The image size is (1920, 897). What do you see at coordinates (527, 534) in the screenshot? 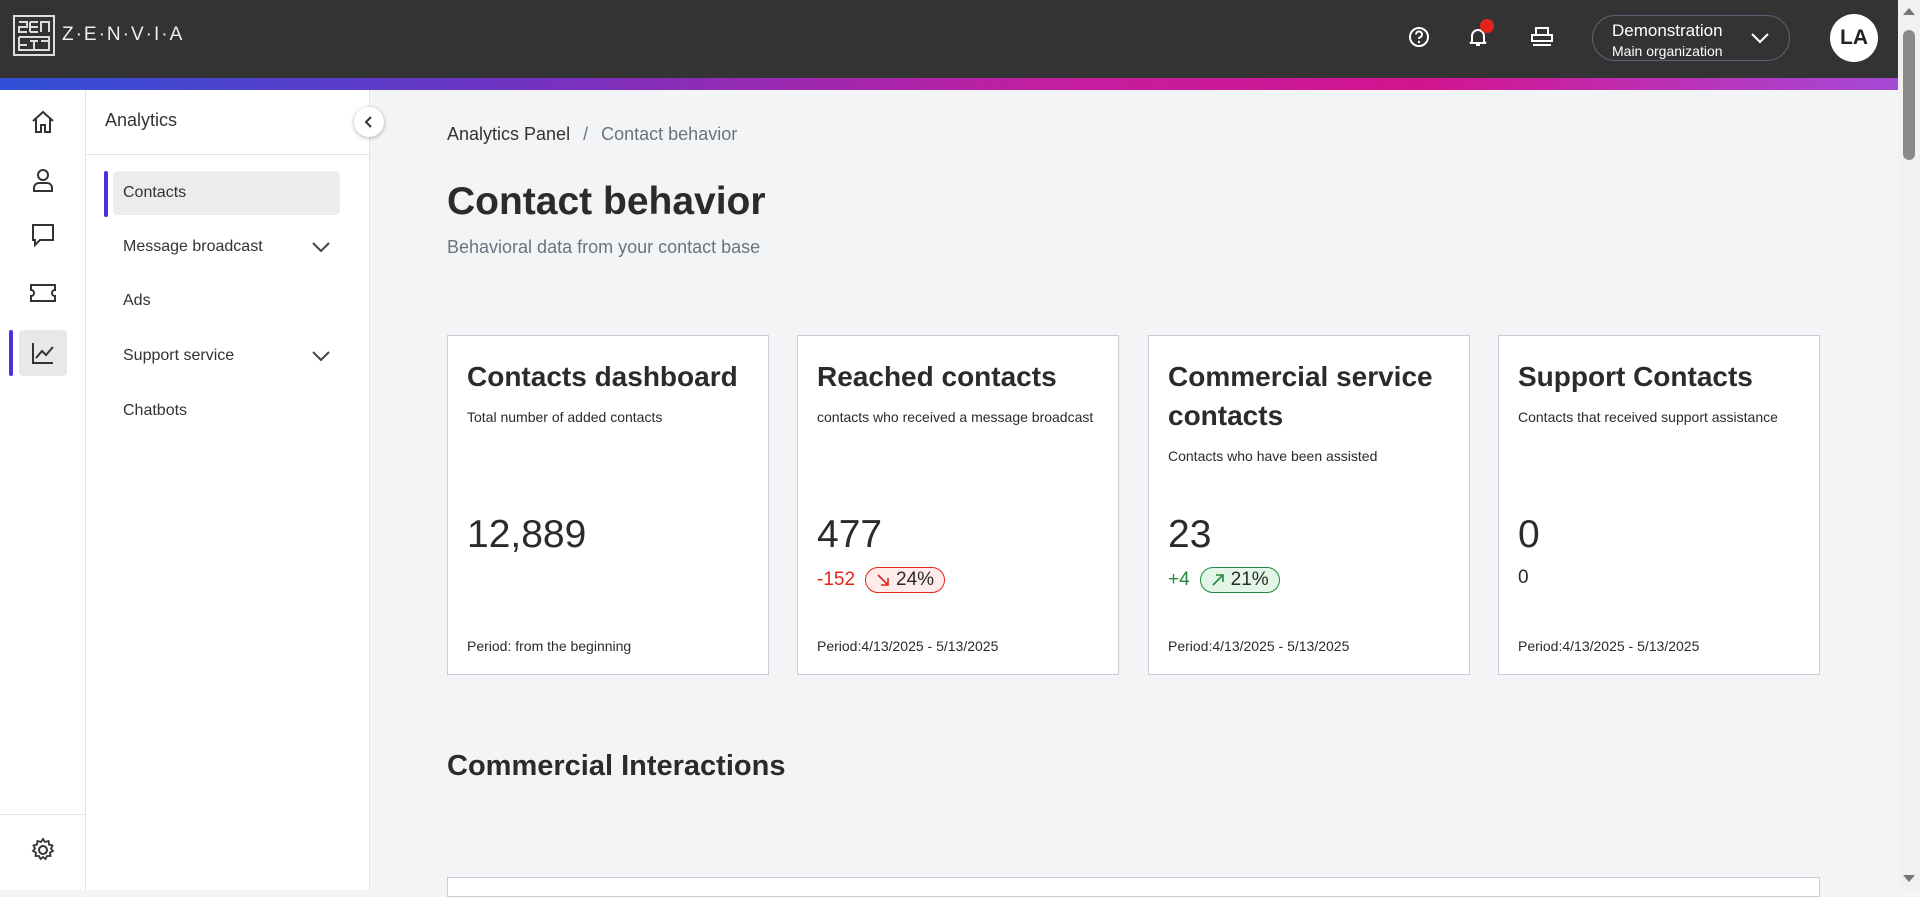
I see `card-value: 12,889` at bounding box center [527, 534].